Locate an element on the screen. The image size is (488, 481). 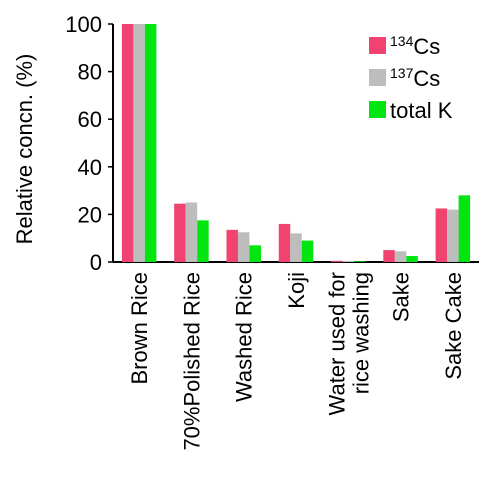
x-tick-label: rice washing is located at coordinates (360, 333).